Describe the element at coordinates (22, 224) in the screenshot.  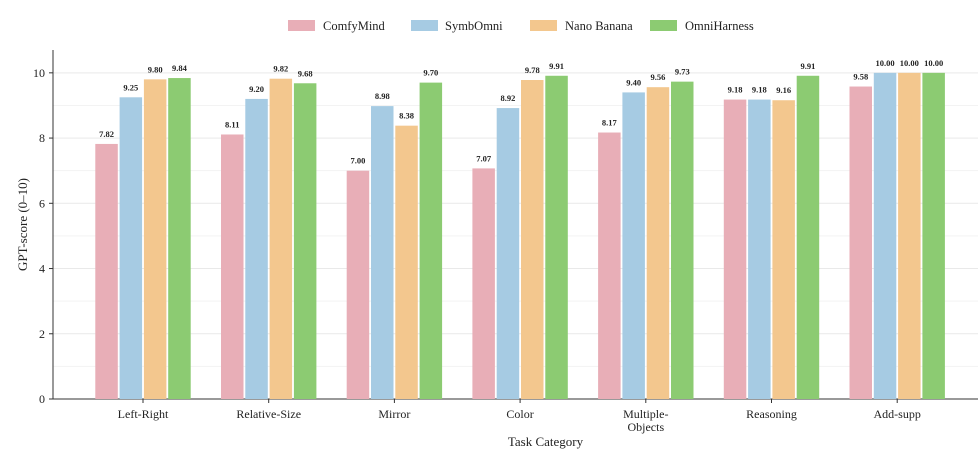
I see `y-axis-title: GPT-score (0–10)` at that location.